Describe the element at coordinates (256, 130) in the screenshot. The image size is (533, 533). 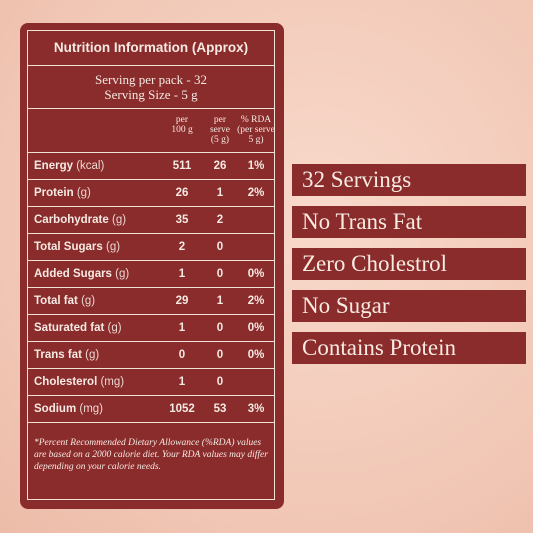
I see `header-rda: % RDA (per serve 5 g)` at that location.